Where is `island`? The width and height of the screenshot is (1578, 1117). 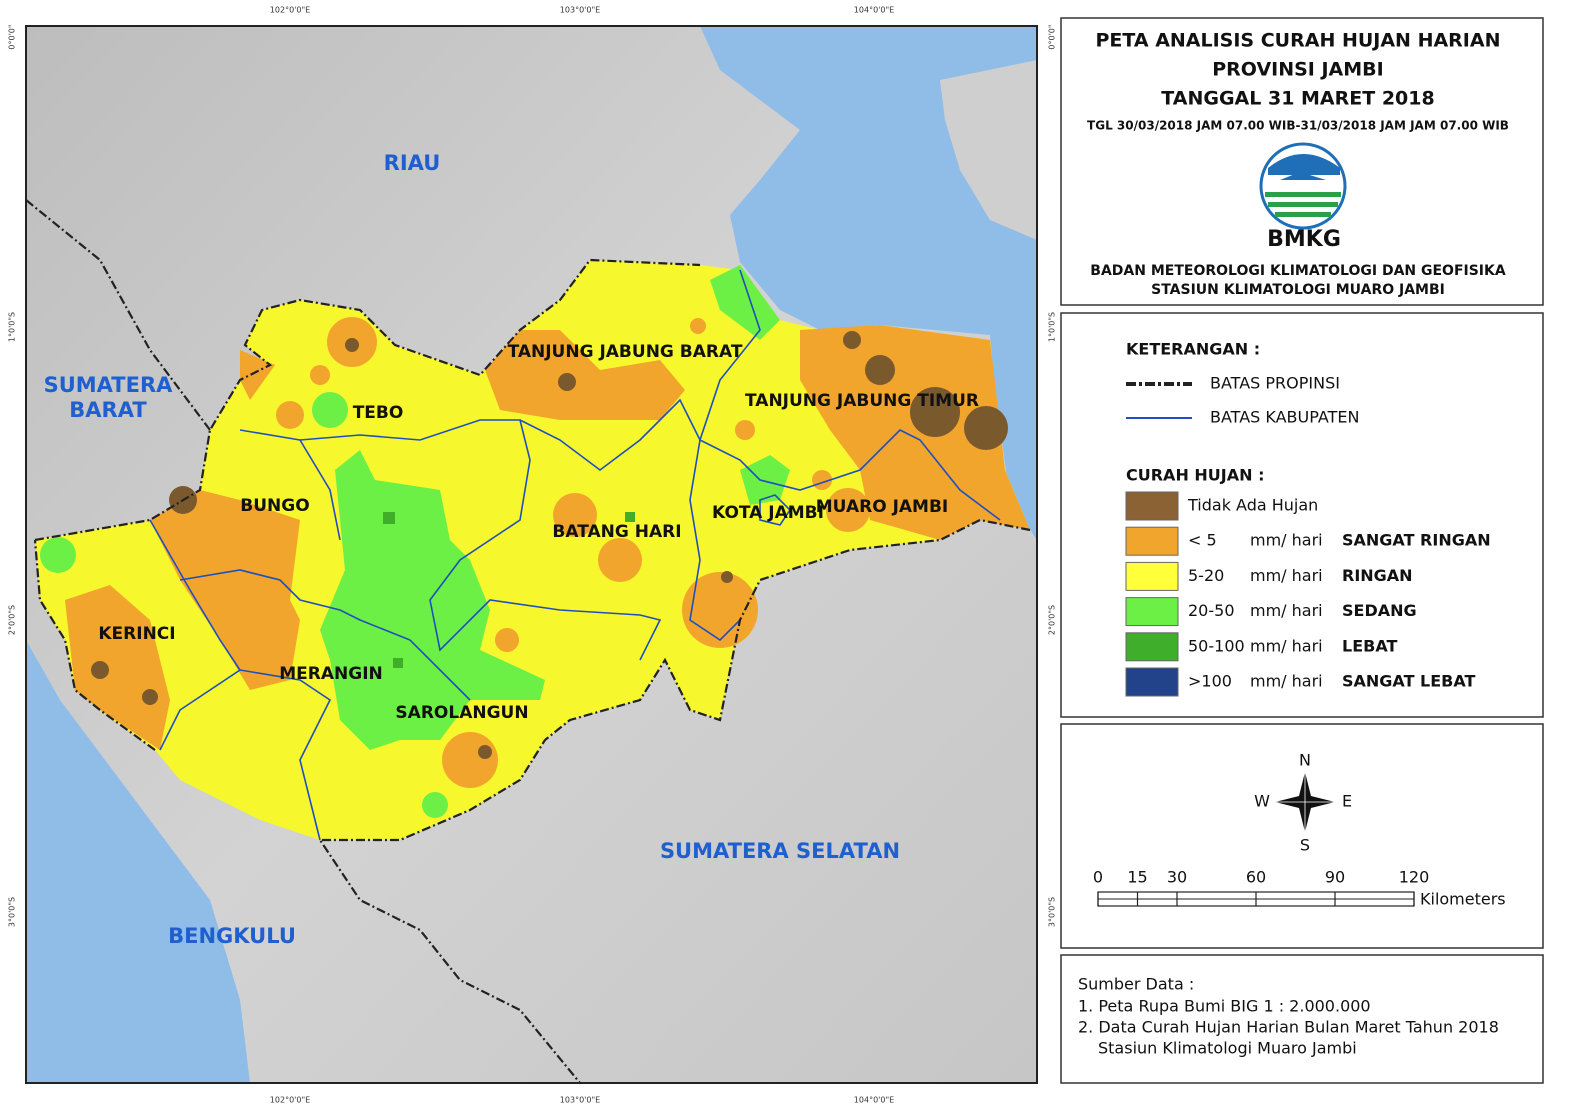
island is located at coordinates (988, 150).